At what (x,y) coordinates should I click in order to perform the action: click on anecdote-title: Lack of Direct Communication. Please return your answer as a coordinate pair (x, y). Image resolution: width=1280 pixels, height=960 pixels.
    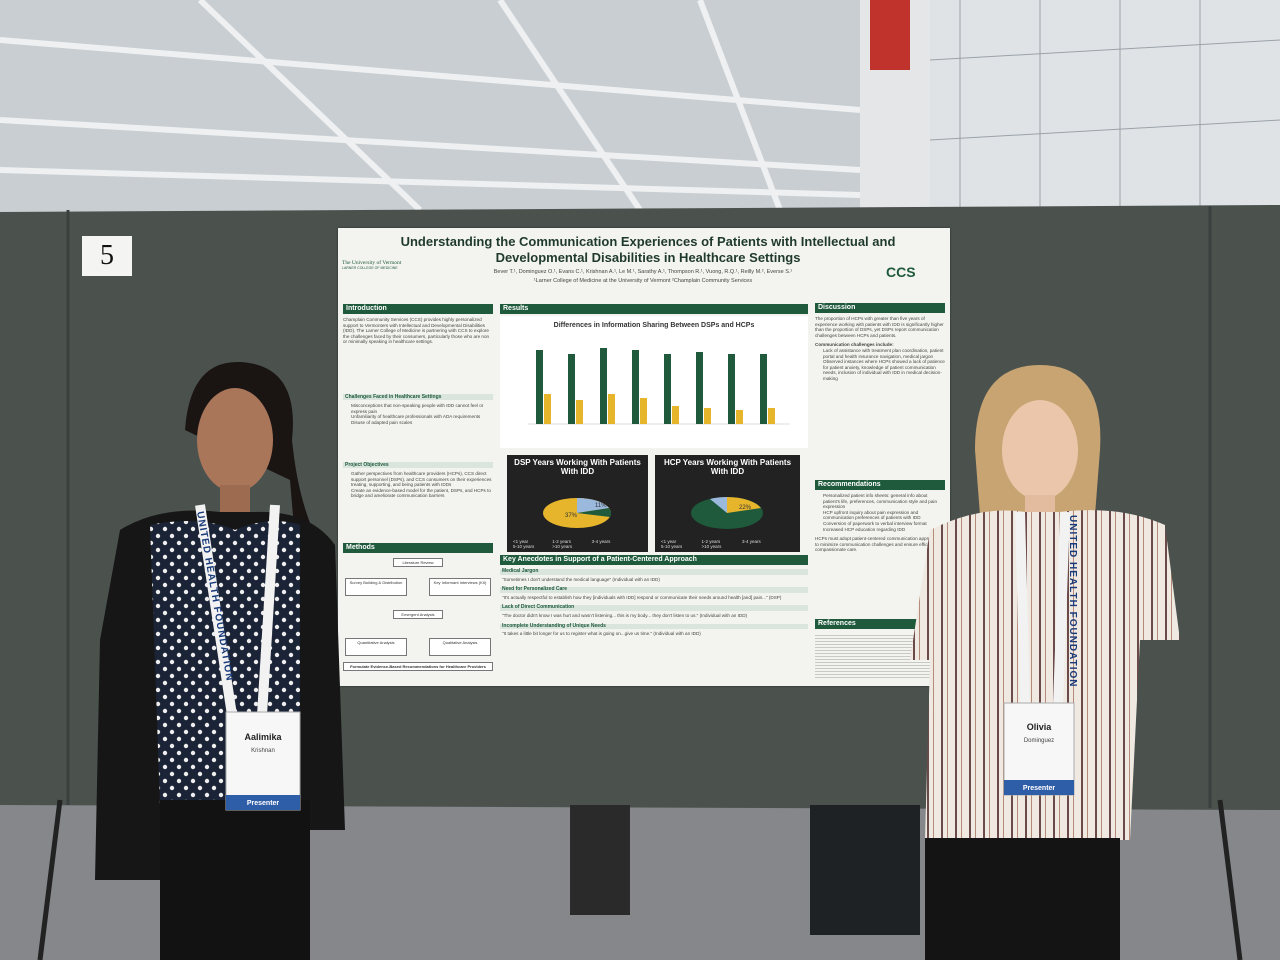
    Looking at the image, I should click on (654, 608).